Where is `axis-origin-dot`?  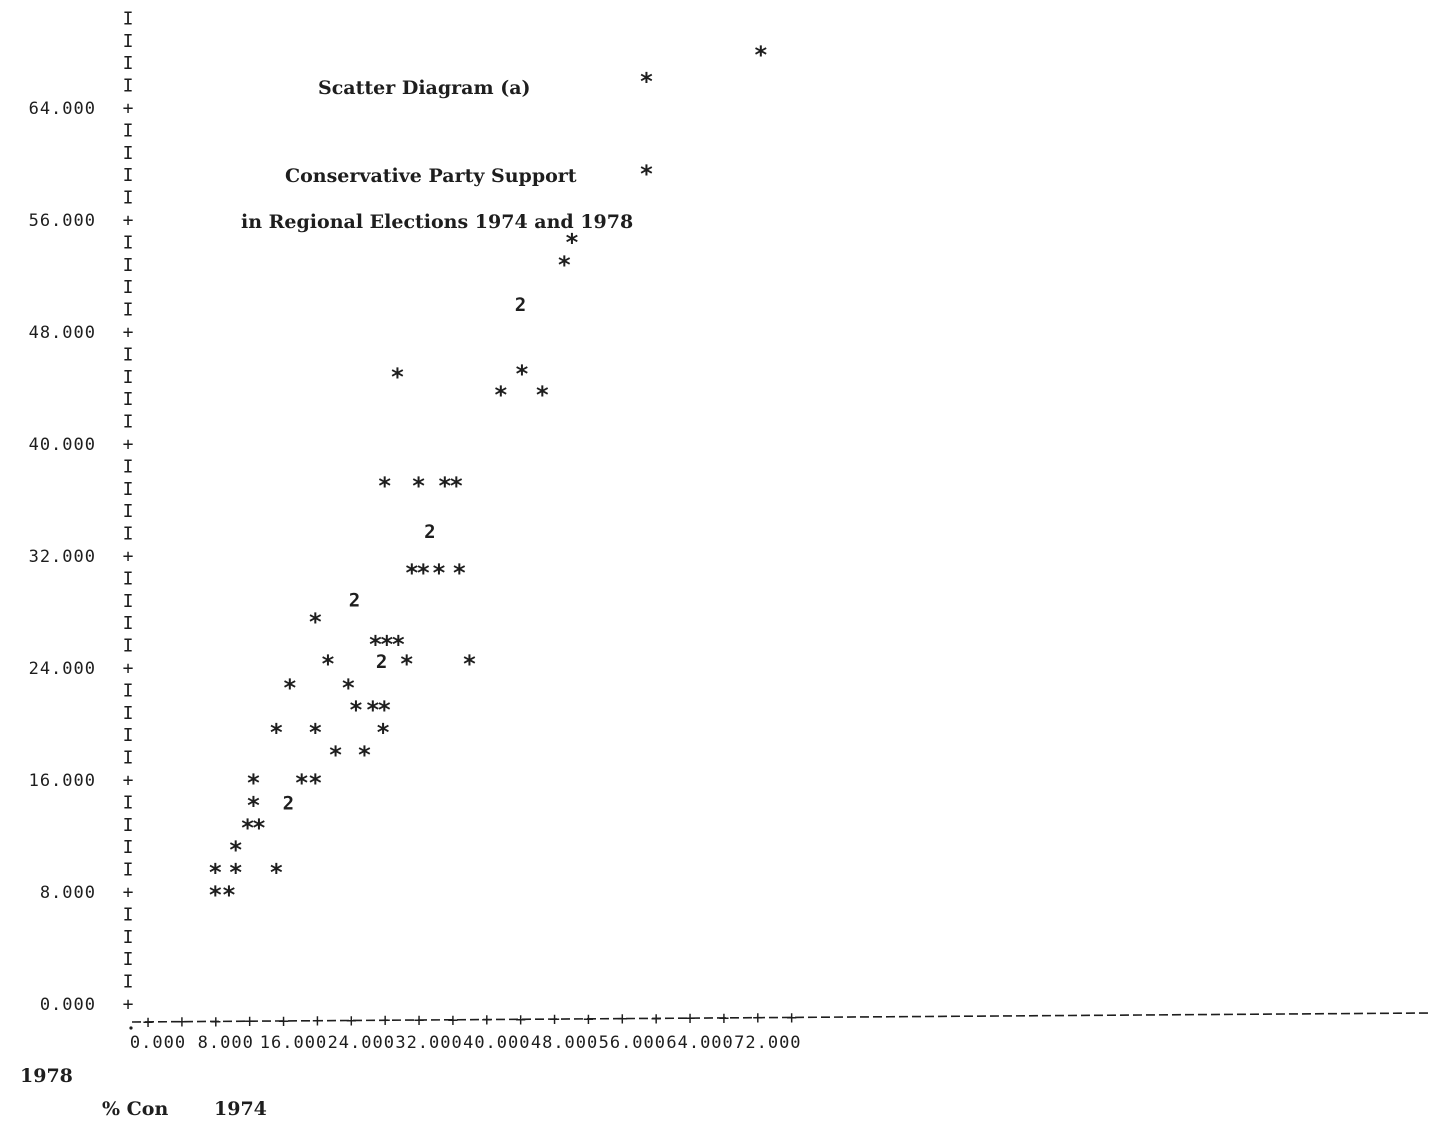 axis-origin-dot is located at coordinates (131, 1028).